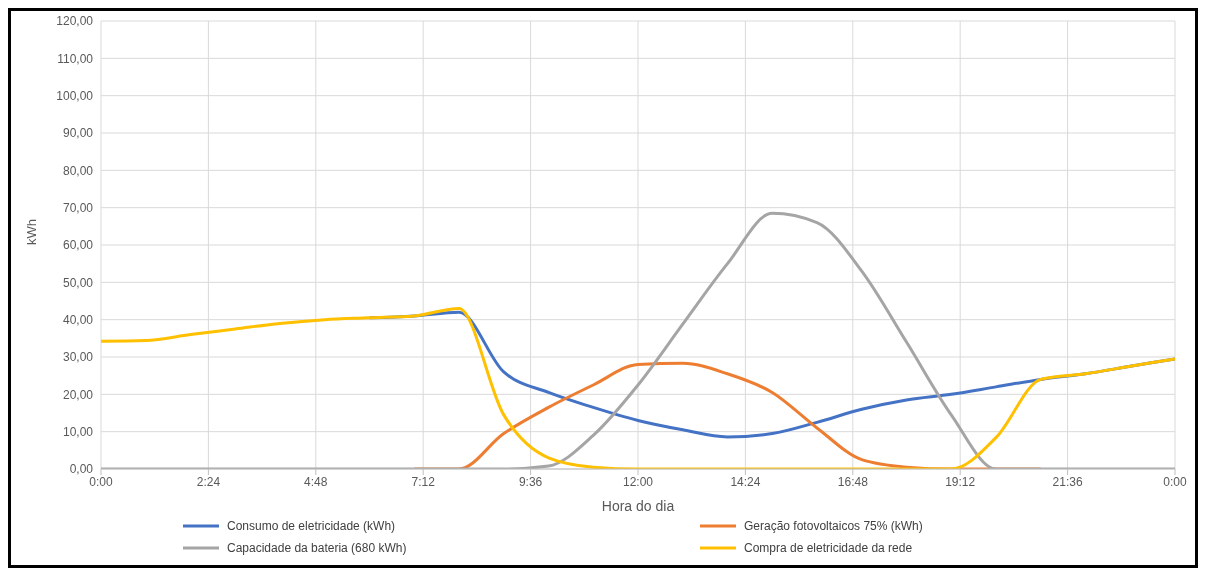 This screenshot has width=1210, height=579. Describe the element at coordinates (75, 95) in the screenshot. I see `y-tick-label: 100,00` at that location.